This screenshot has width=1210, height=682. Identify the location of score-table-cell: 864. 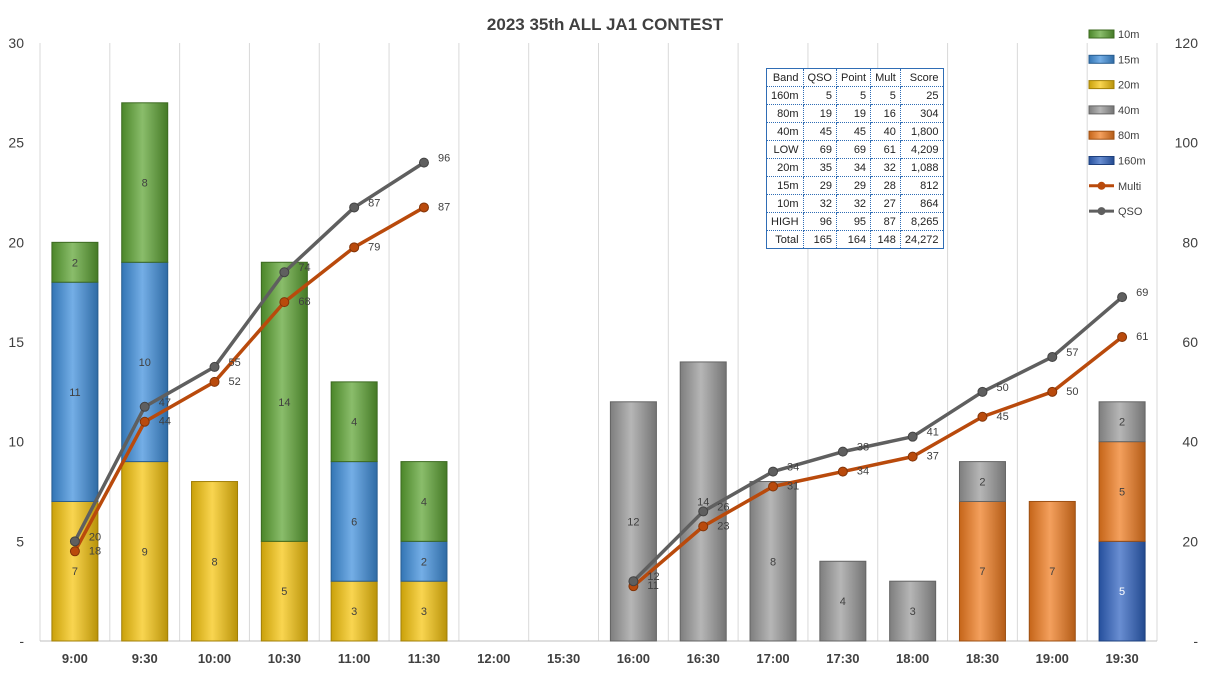
(921, 203).